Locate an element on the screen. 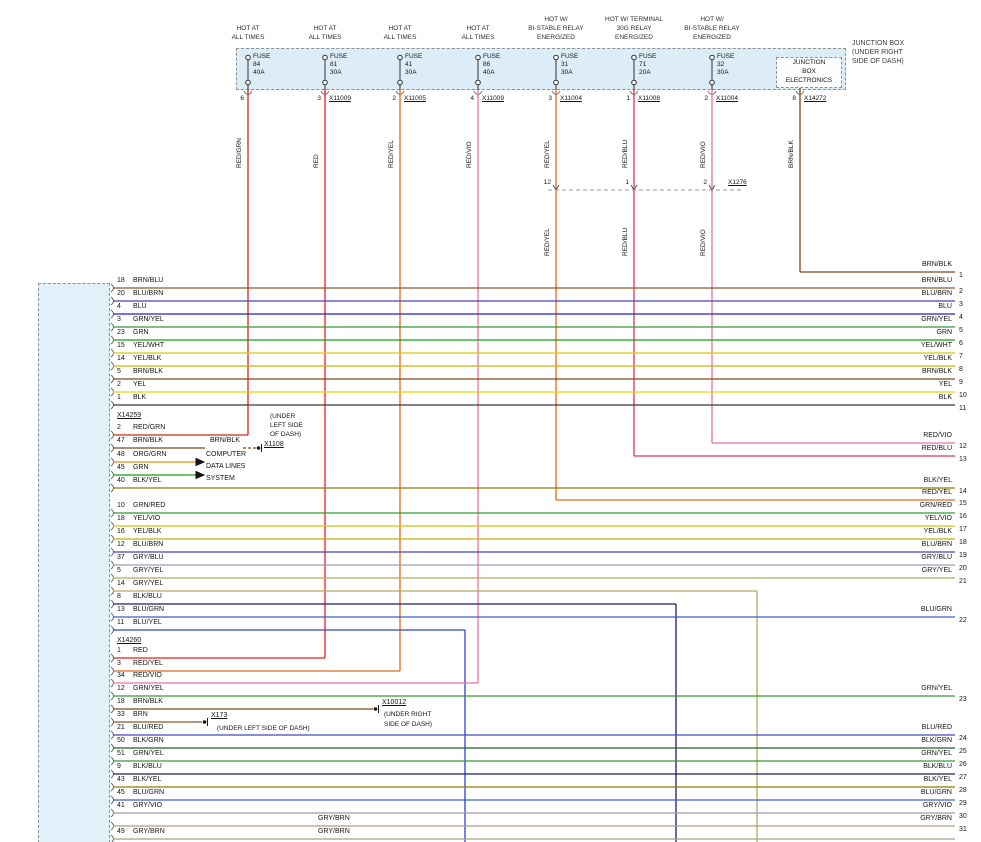 This screenshot has height=842, width=981. connector-id: X1276 is located at coordinates (737, 182).